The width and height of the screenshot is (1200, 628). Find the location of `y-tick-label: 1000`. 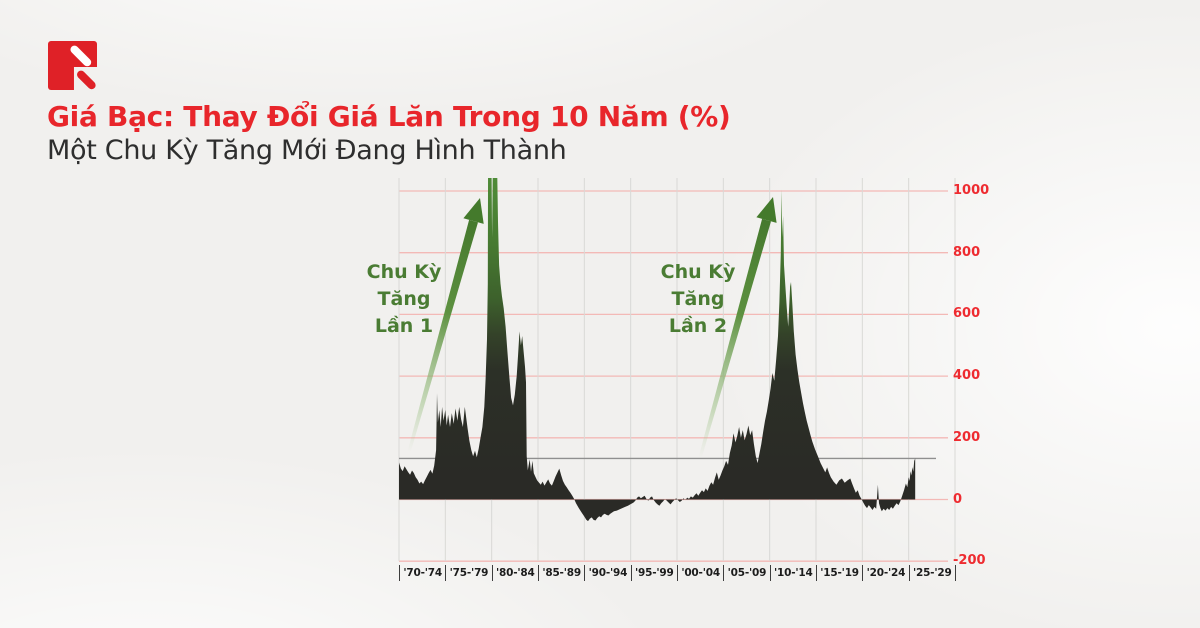

y-tick-label: 1000 is located at coordinates (971, 190).